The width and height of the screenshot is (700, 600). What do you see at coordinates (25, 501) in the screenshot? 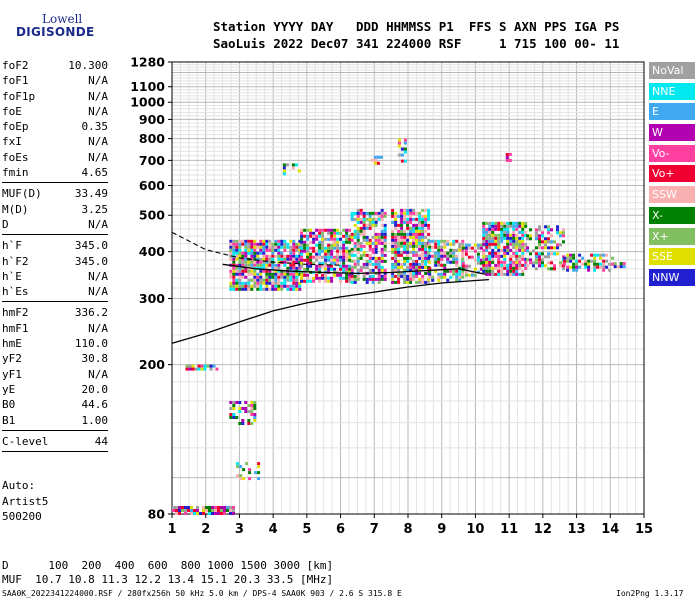
I see `autoscaling-info: Auto: Artist5 500200` at bounding box center [25, 501].